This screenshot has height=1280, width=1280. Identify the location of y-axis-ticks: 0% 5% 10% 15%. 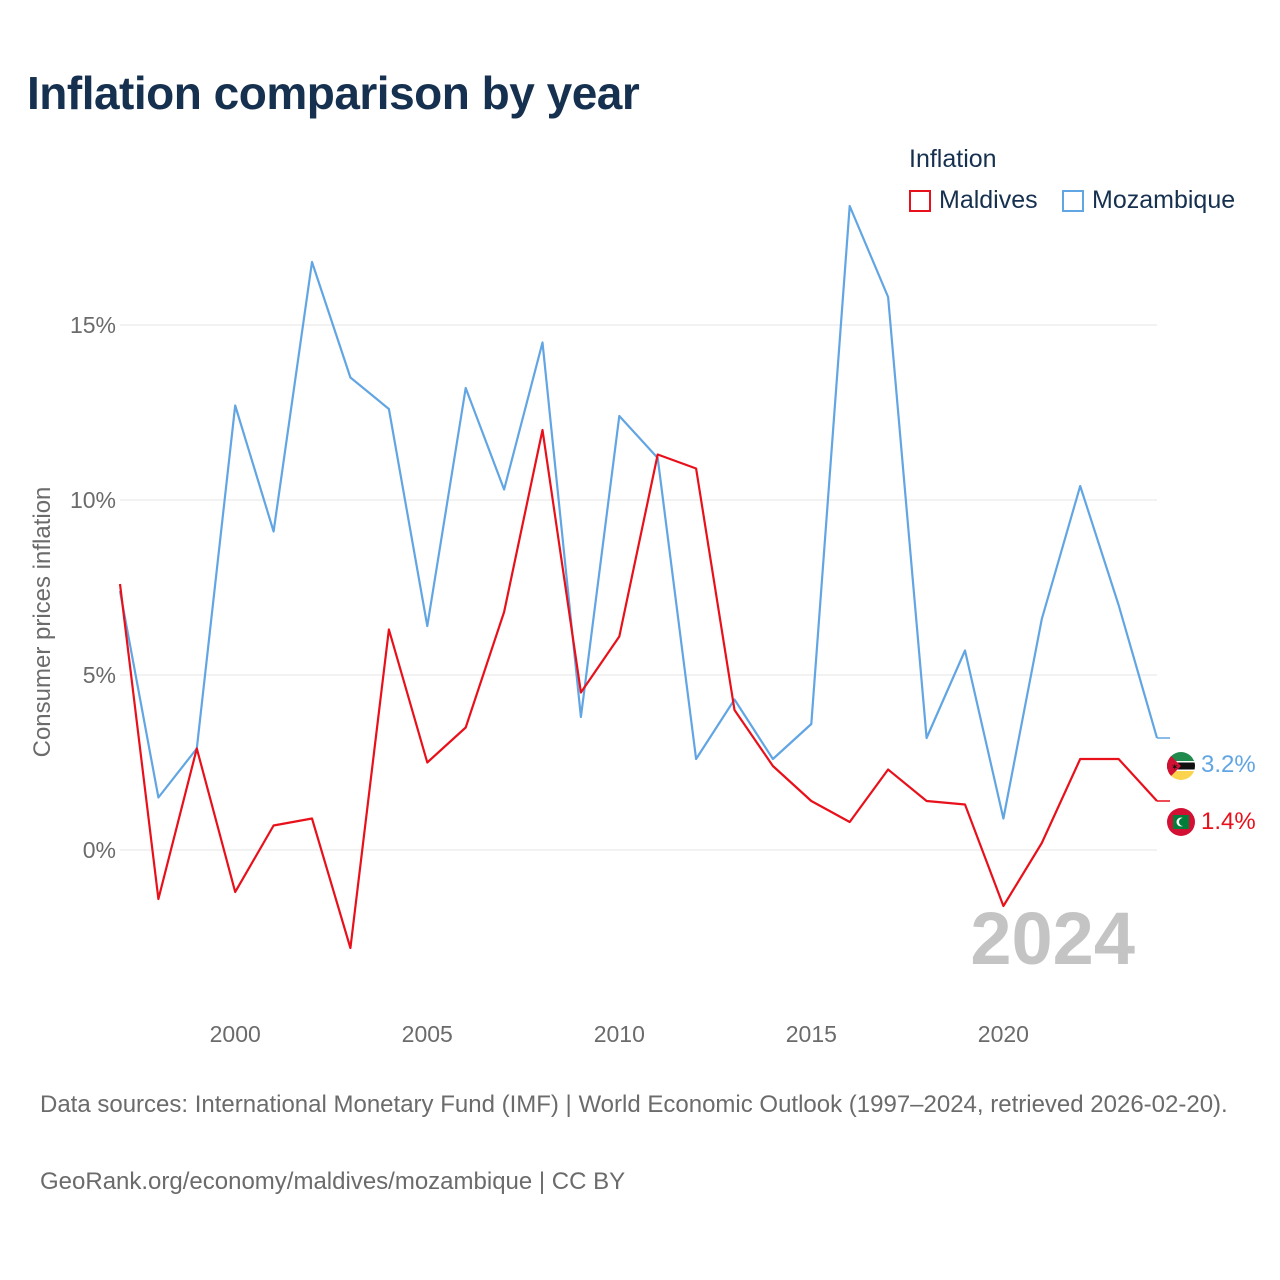
(93, 587).